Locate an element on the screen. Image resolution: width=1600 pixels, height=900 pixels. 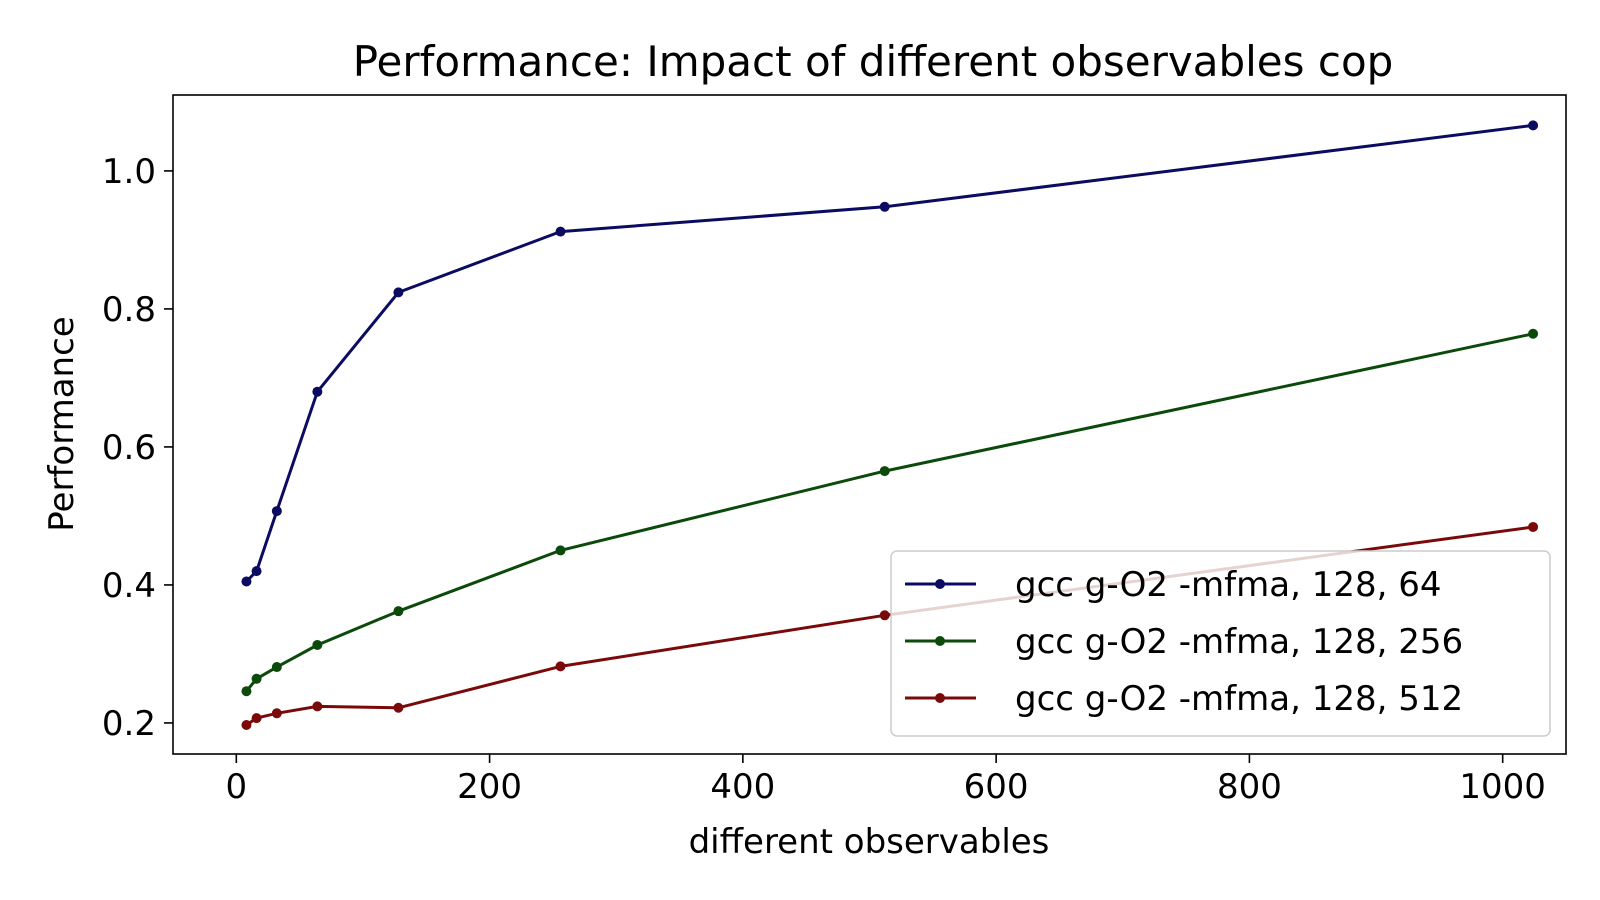
y-tick-label: 0.8 is located at coordinates (129, 310).